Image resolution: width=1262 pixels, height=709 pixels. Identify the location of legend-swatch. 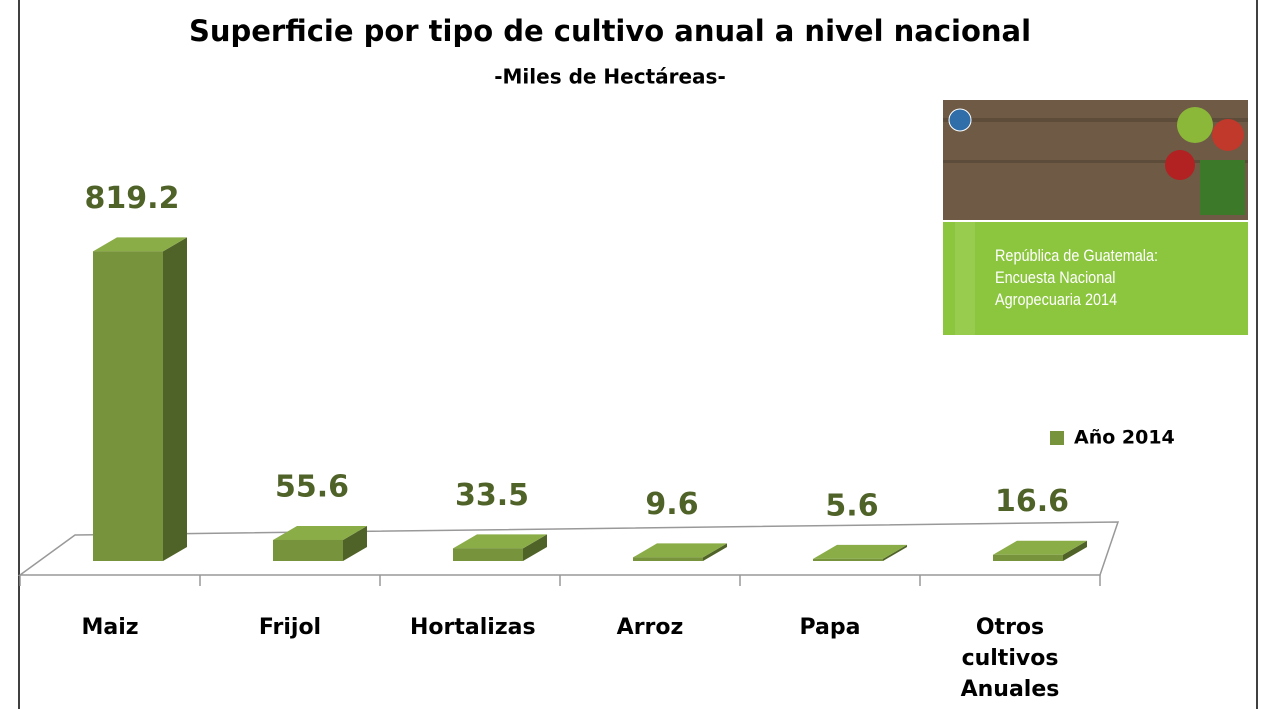
(1057, 438).